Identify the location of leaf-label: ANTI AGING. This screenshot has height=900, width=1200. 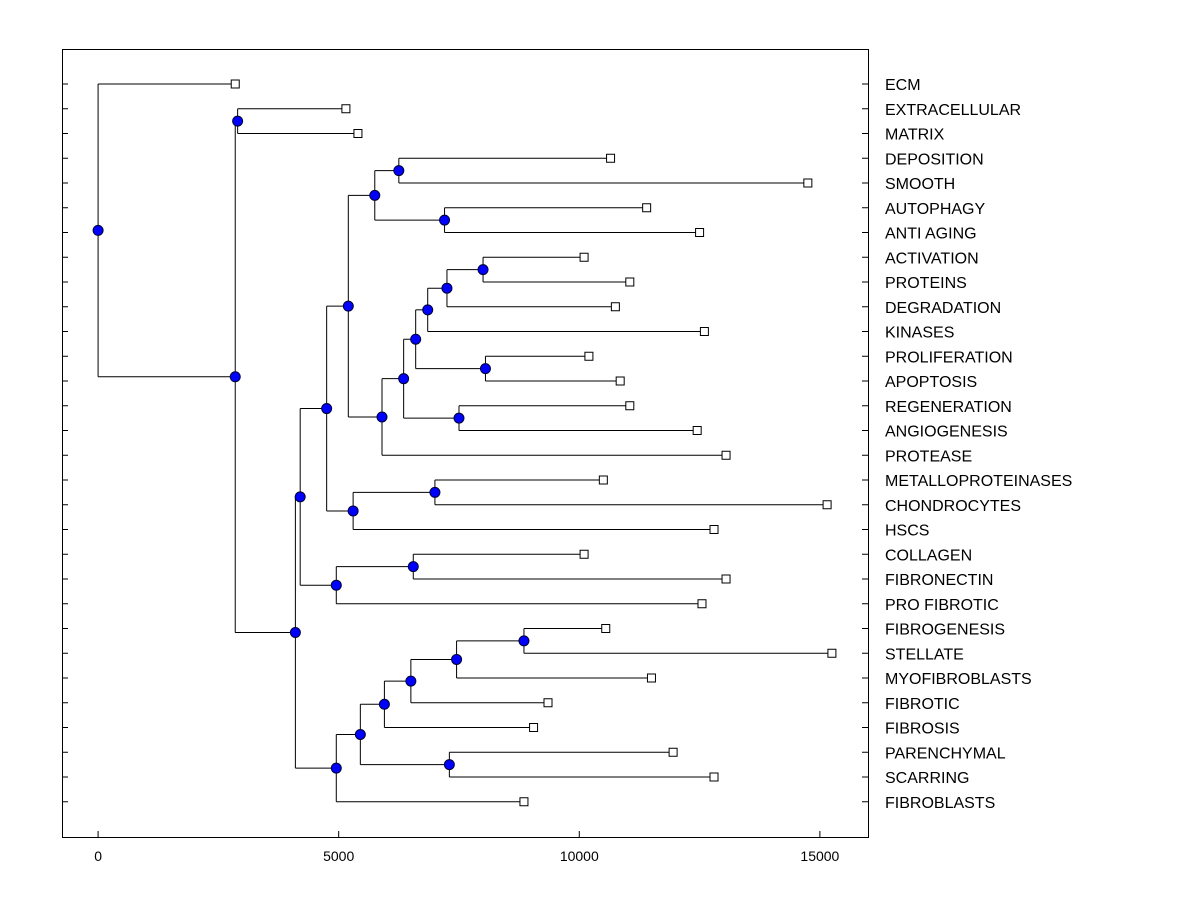
(931, 234).